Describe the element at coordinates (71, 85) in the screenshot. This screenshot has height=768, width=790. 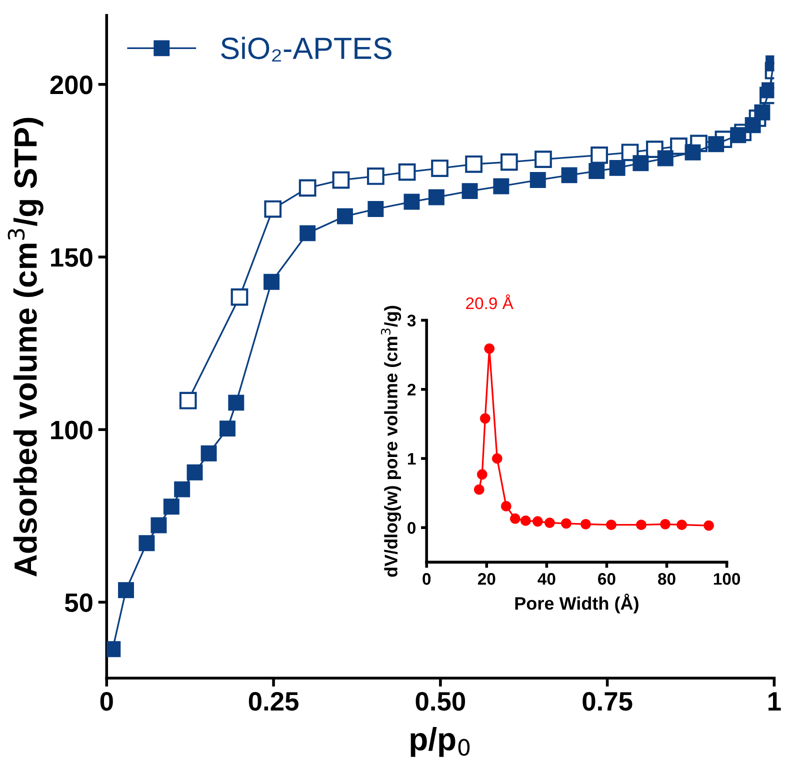
I see `y-tick-label: 200` at that location.